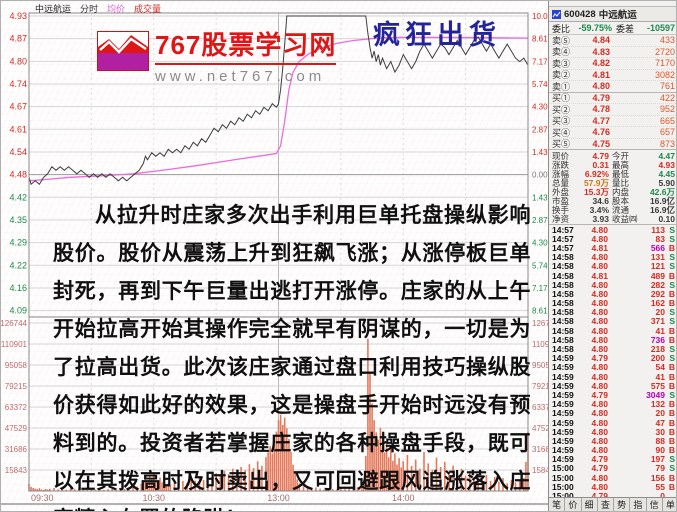  What do you see at coordinates (16, 407) in the screenshot?
I see `svg-text: 63372` at bounding box center [16, 407].